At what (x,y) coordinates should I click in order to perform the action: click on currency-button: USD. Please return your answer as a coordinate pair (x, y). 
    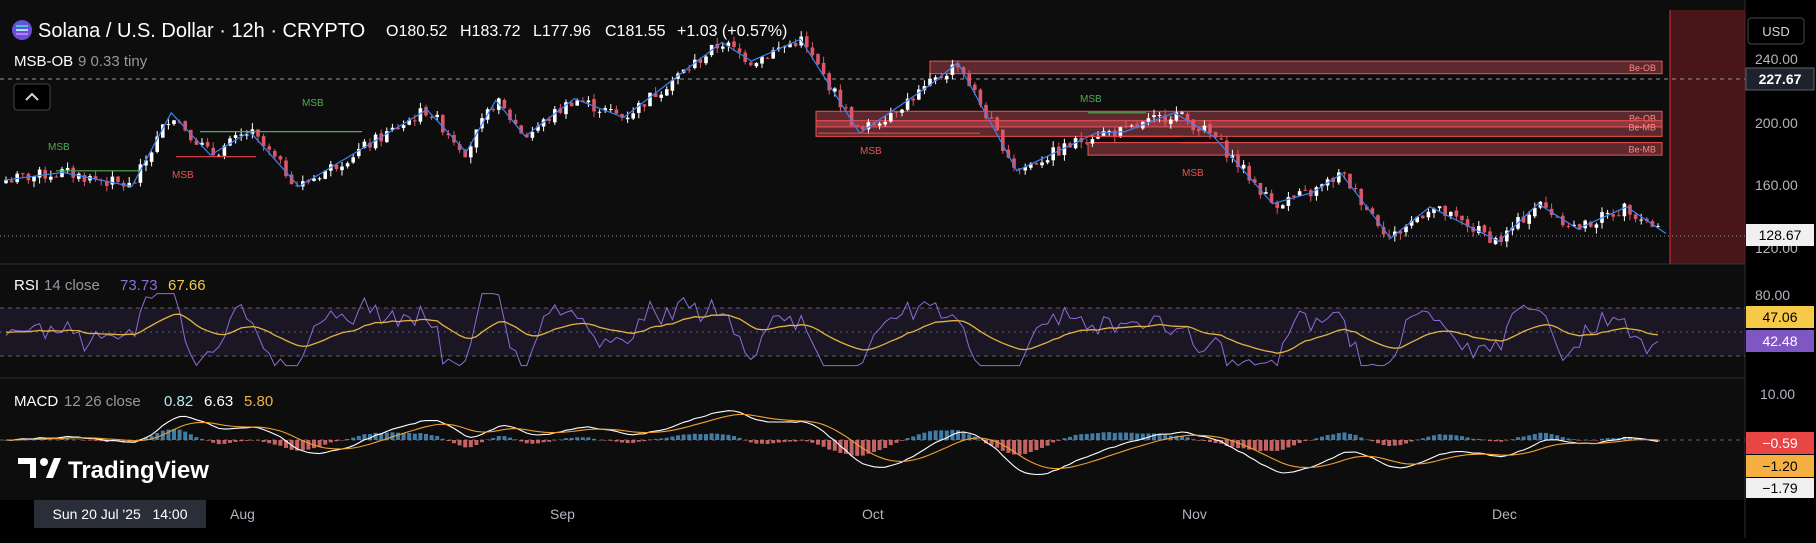
    Looking at the image, I should click on (1775, 31).